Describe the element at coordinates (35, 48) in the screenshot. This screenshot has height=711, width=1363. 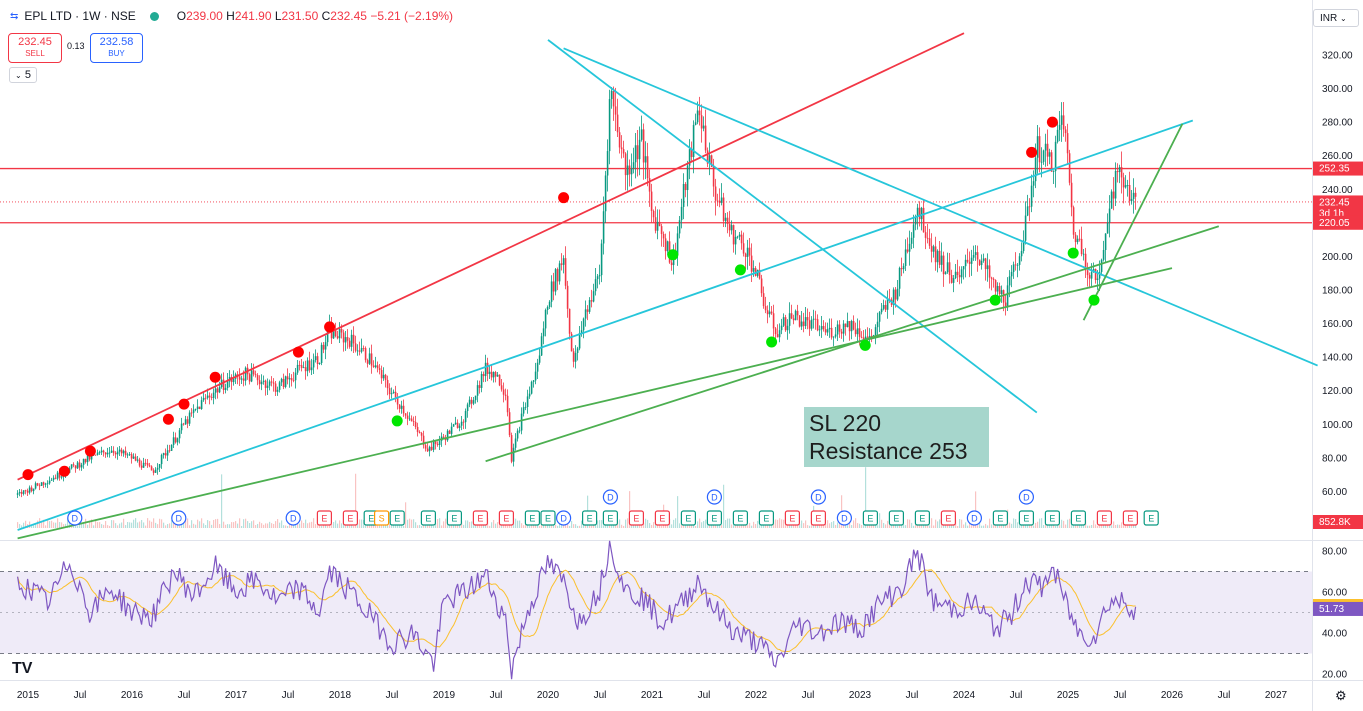
I see `sell-button: 232.45 SELL` at that location.